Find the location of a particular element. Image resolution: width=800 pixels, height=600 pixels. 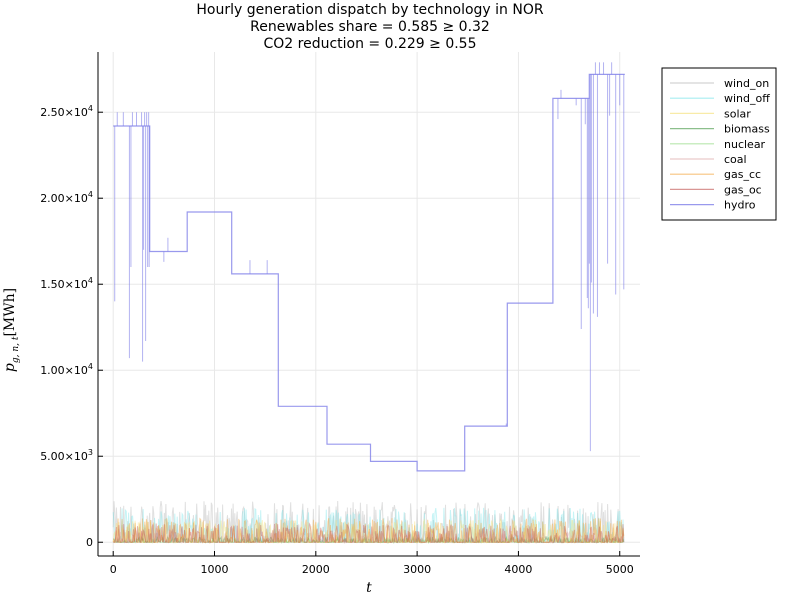

x-tick-label: 2000 is located at coordinates (316, 569).